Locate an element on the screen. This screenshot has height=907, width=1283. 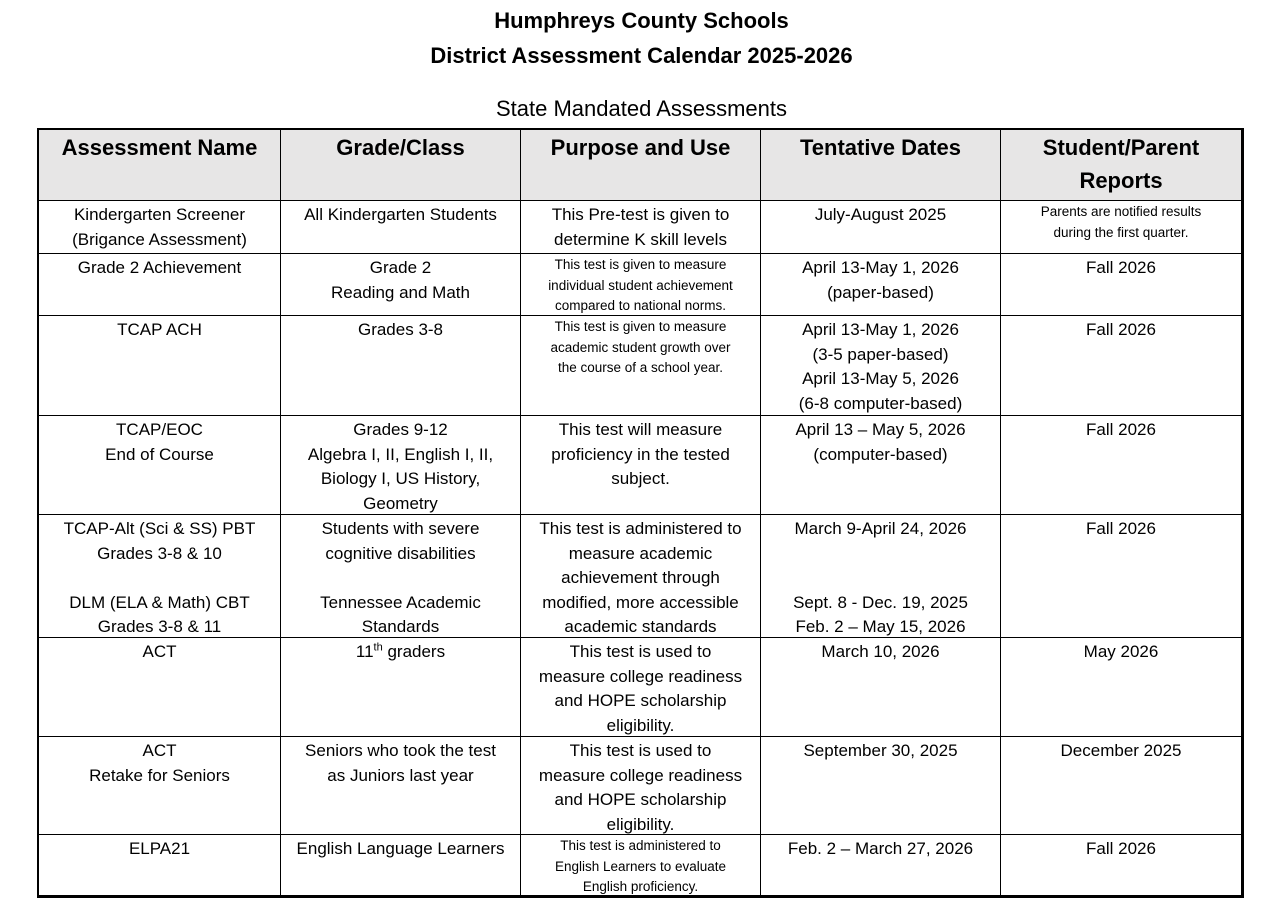
title-line: District Assessment Calendar 2025-2026 is located at coordinates (641, 55).